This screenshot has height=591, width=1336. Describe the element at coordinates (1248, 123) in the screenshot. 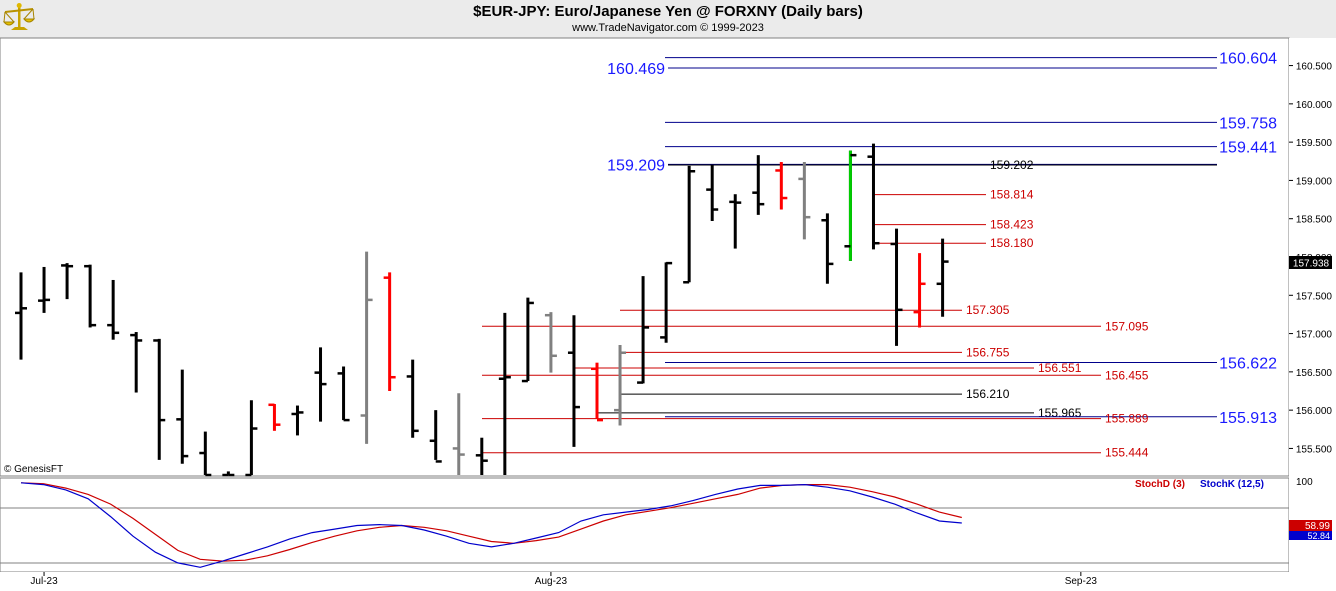

I see `price-level-label: 159.758` at that location.